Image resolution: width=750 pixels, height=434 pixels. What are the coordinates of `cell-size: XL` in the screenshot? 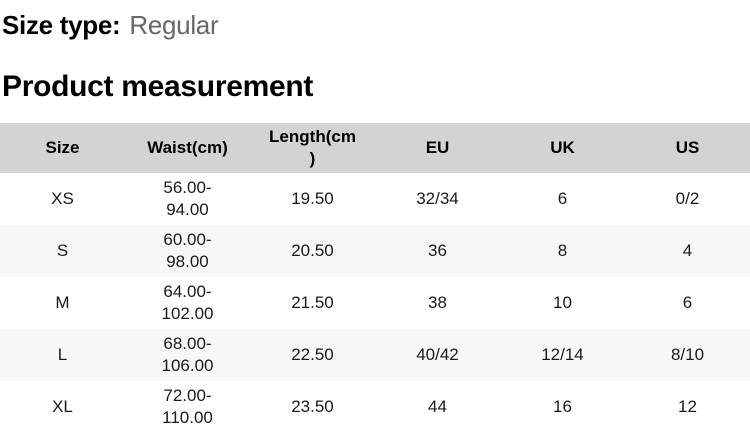 It's located at (62, 406).